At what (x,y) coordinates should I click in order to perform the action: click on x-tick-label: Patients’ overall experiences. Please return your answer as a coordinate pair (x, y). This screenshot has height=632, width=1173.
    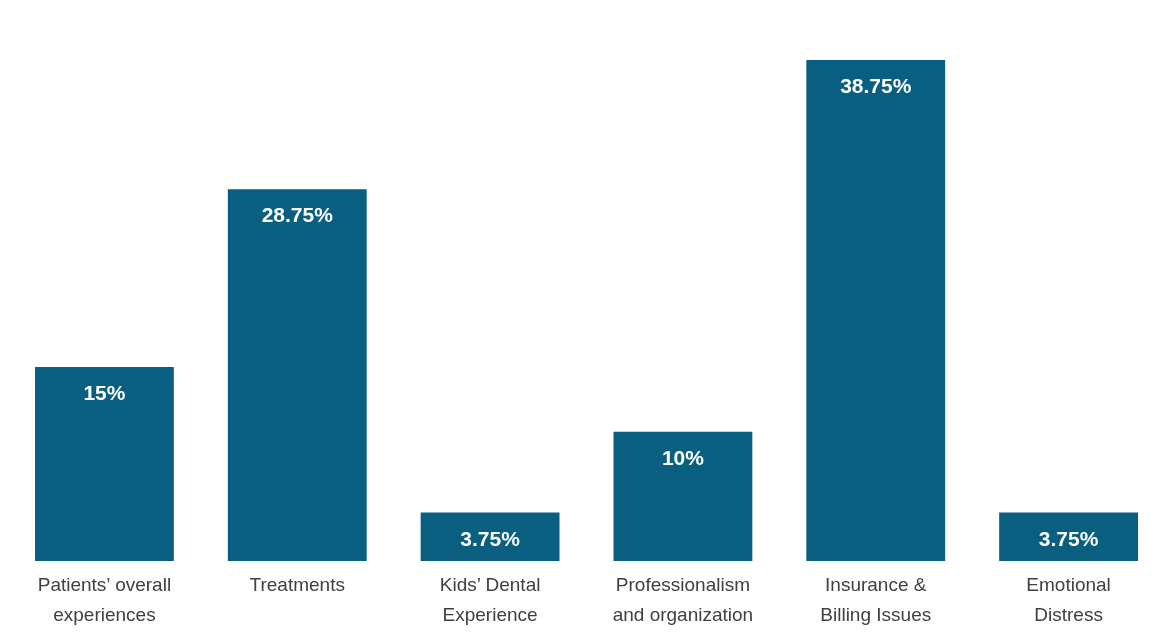
    Looking at the image, I should click on (104, 599).